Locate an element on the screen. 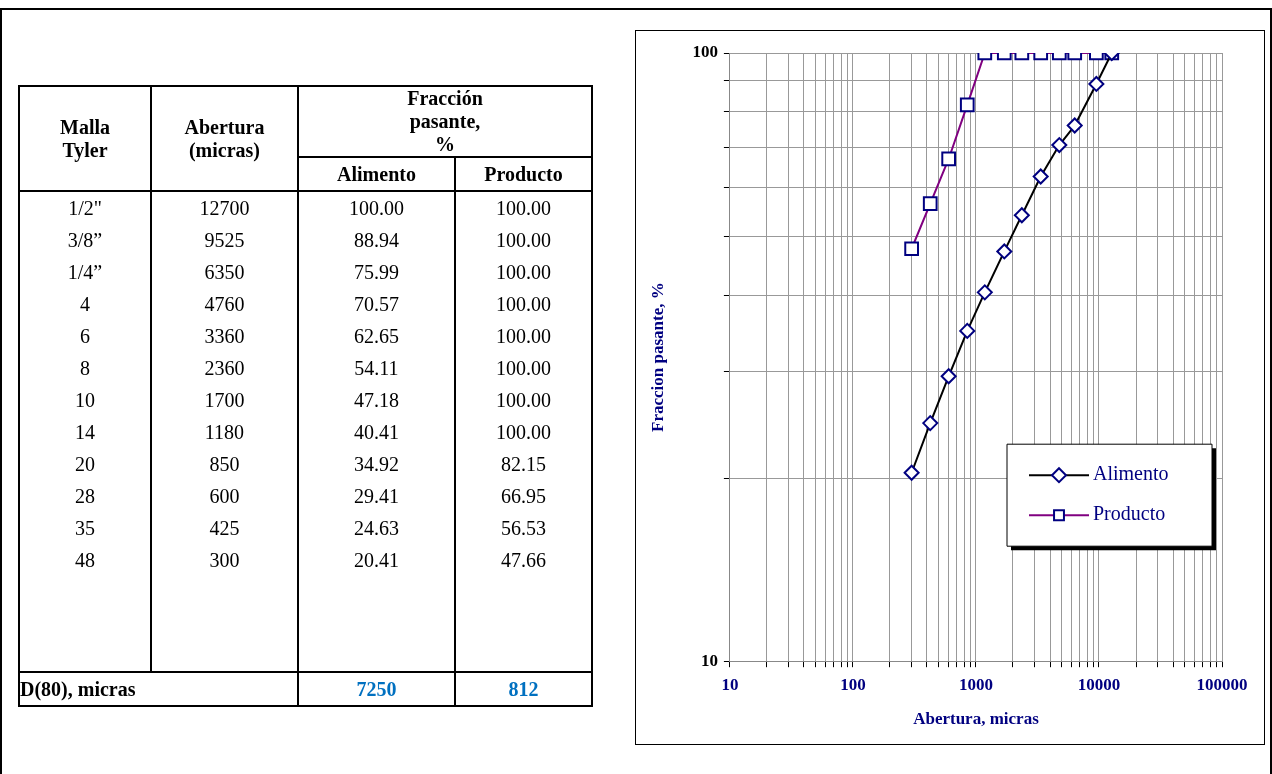 This screenshot has width=1272, height=774. x-tick-label: 10000 is located at coordinates (1099, 684).